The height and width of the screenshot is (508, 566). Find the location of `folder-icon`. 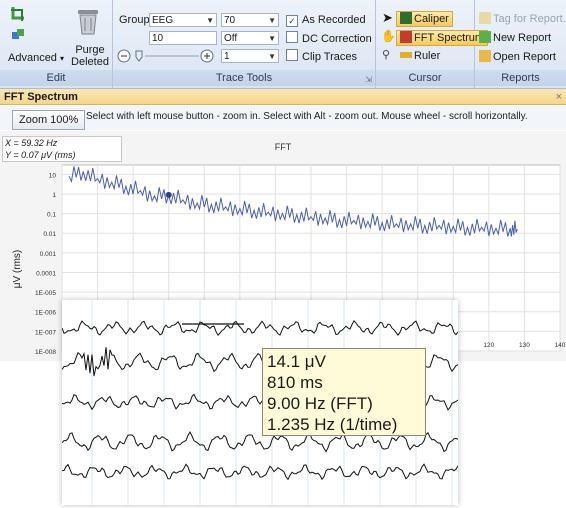

folder-icon is located at coordinates (485, 56).